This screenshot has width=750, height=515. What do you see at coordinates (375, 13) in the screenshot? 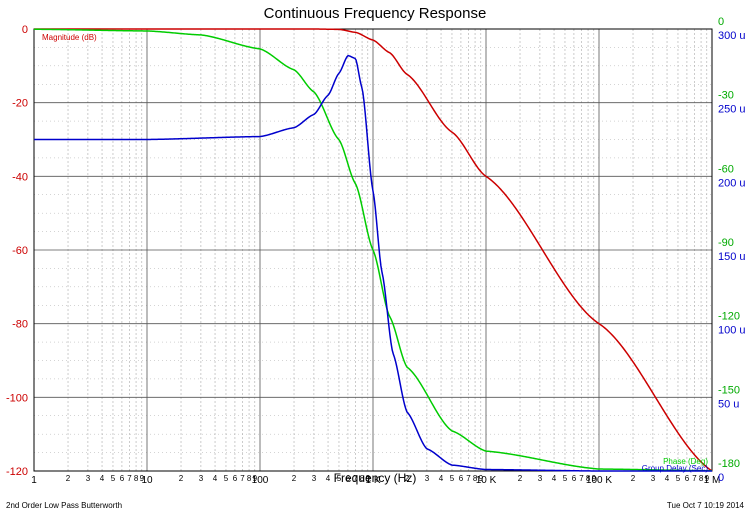
I see `chart-title: Continuous Frequency Response` at bounding box center [375, 13].